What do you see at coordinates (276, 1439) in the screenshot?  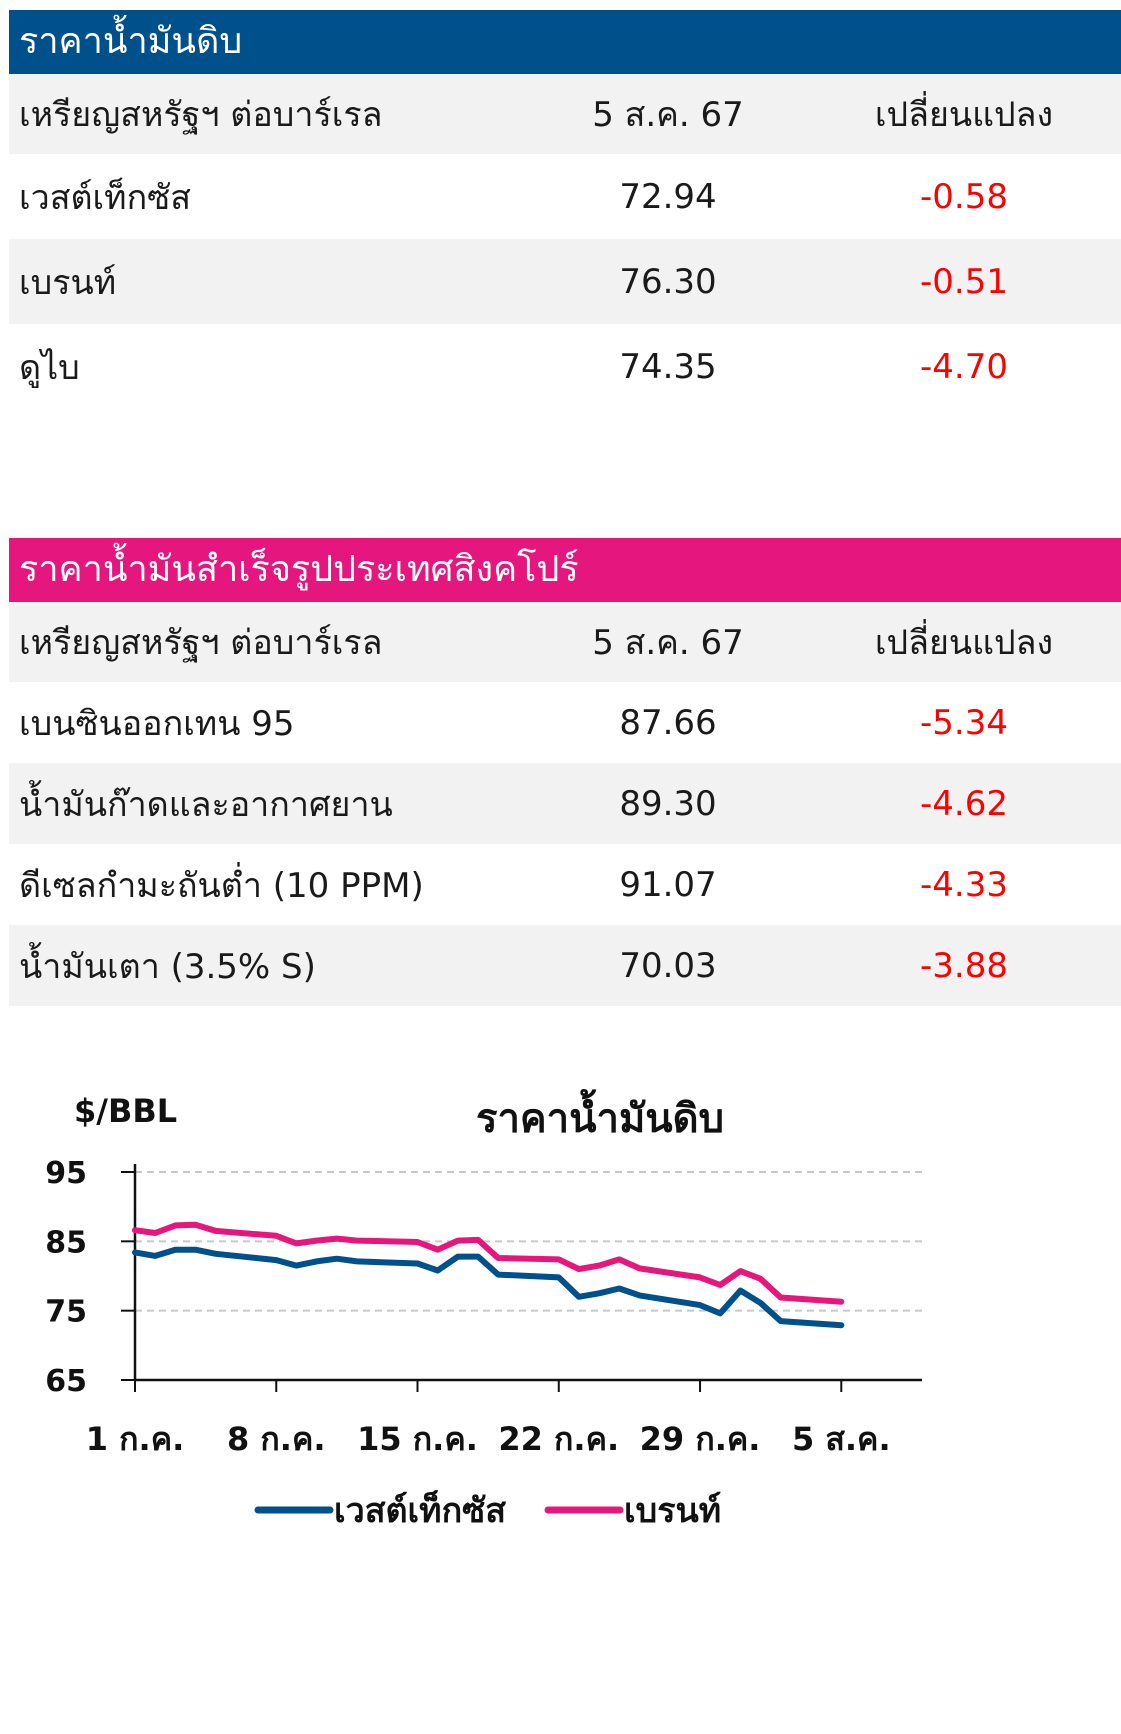 I see `x-tick-label: 8 ก.ค.` at bounding box center [276, 1439].